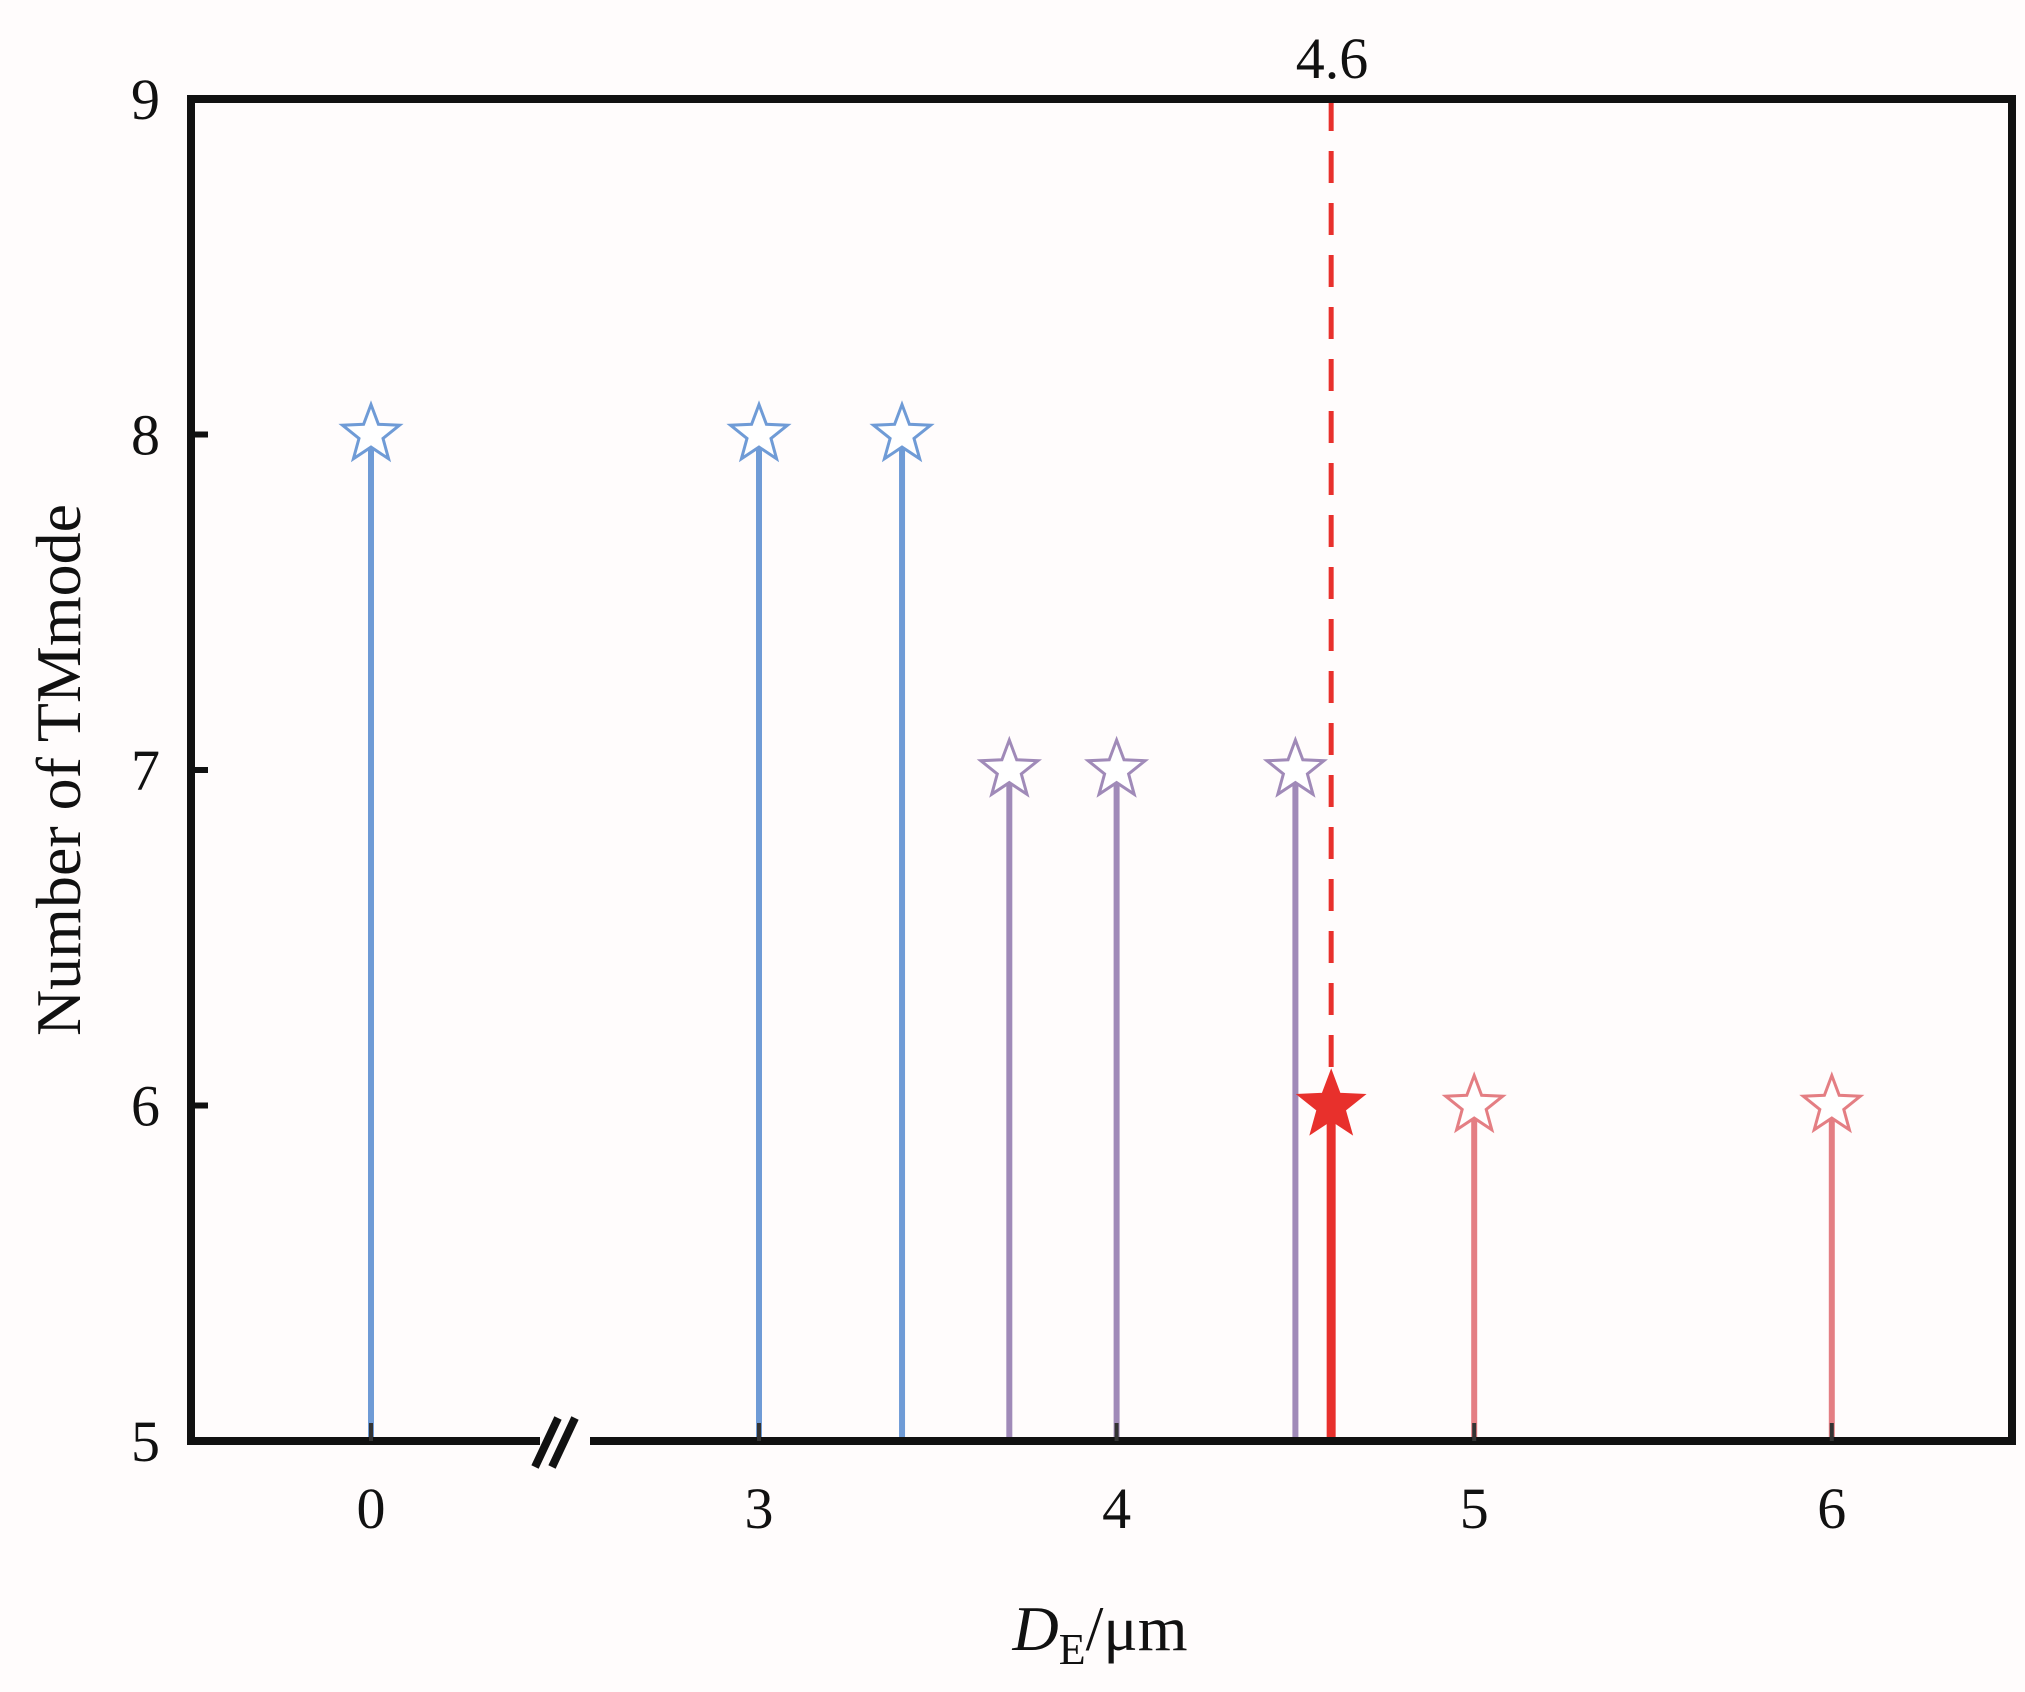 The image size is (2025, 1692). I want to click on star-marker-highlight, so click(1331, 1102).